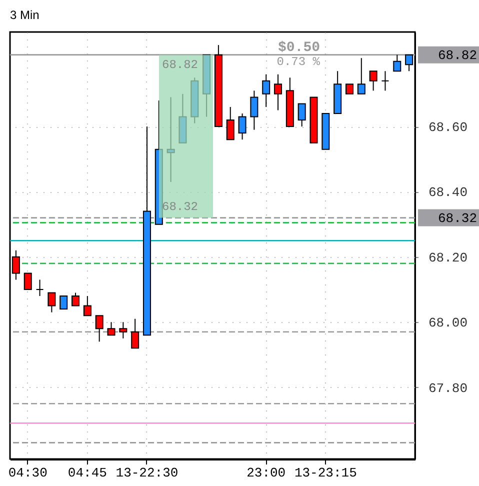 The height and width of the screenshot is (486, 479). What do you see at coordinates (448, 258) in the screenshot?
I see `y-tick-label: 68.20` at bounding box center [448, 258].